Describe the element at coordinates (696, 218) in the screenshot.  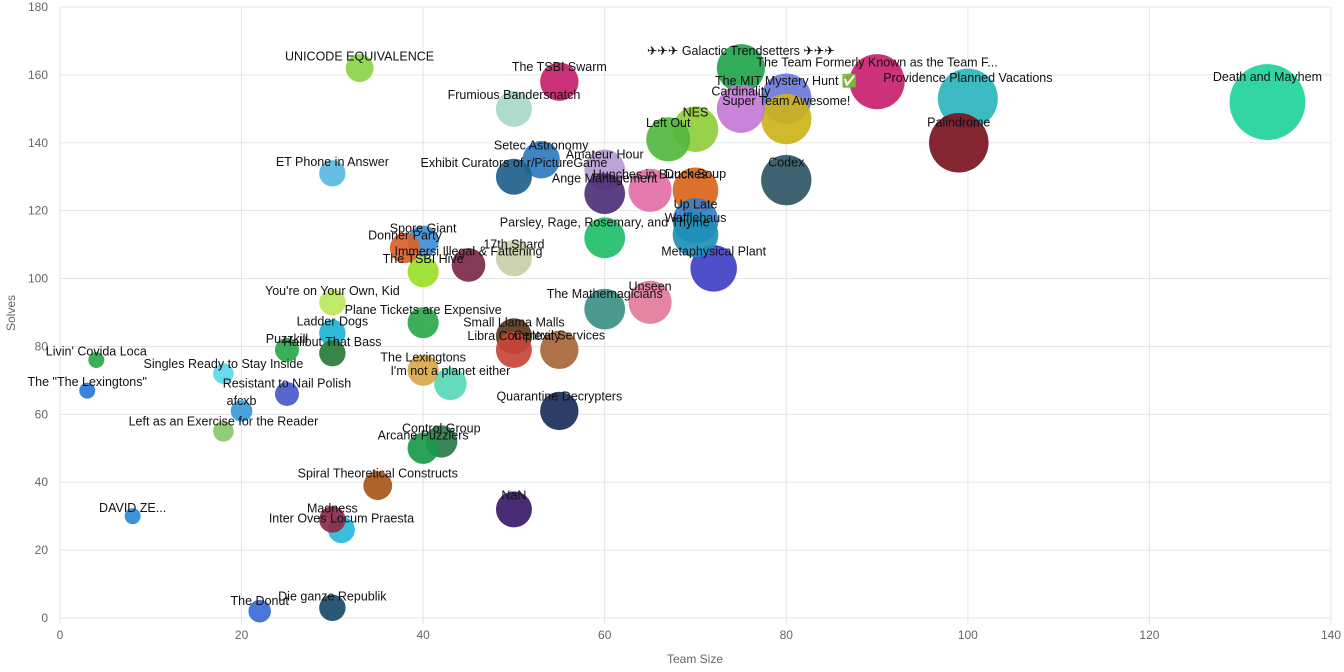
I see `bubble-label: Wafflehaus` at that location.